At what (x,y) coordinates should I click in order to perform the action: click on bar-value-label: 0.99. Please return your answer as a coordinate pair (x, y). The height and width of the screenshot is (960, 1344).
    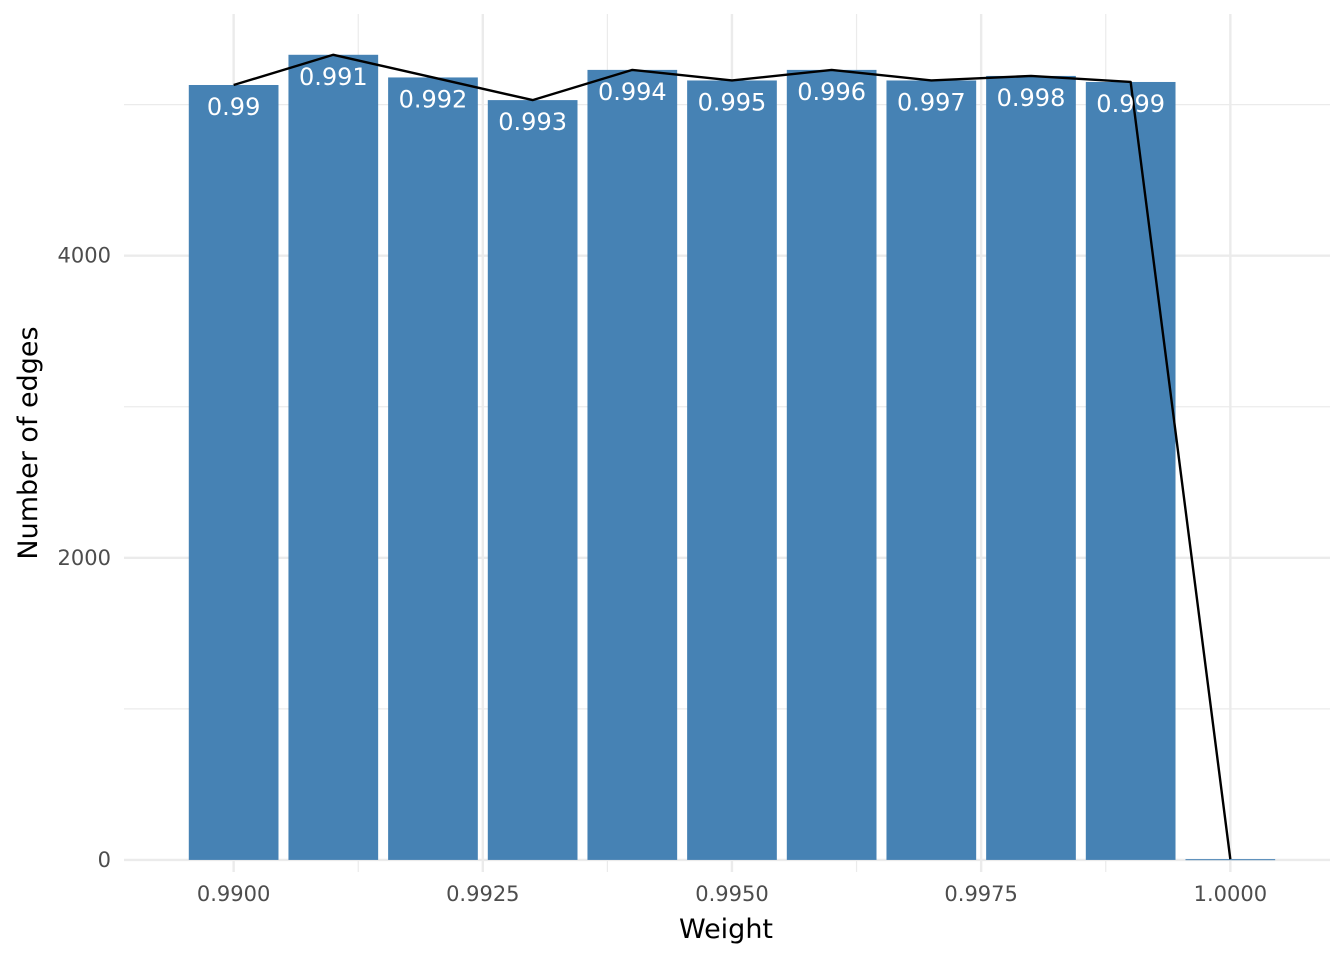
    Looking at the image, I should click on (233, 107).